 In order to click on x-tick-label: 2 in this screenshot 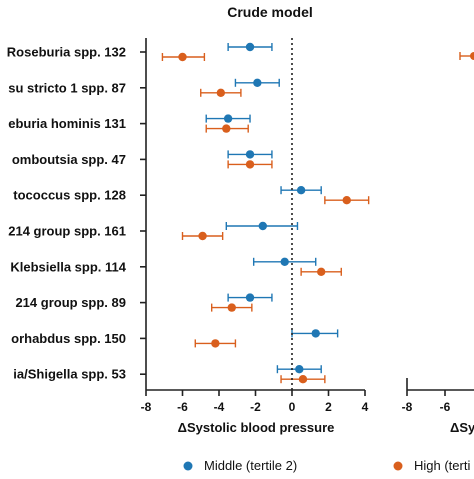, I will do `click(328, 407)`.